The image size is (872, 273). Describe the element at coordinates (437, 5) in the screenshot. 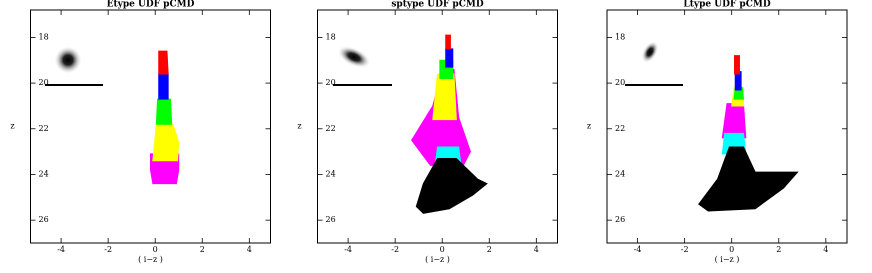

I see `chart-title: sptype UDF pCMD` at that location.